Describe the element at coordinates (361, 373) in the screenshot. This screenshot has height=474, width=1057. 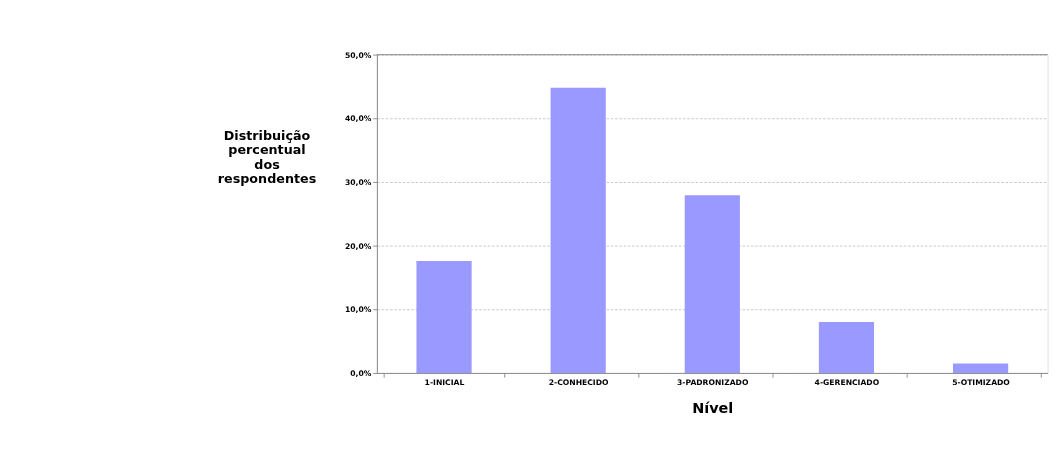
I see `y-tick-label: 0,0%` at that location.